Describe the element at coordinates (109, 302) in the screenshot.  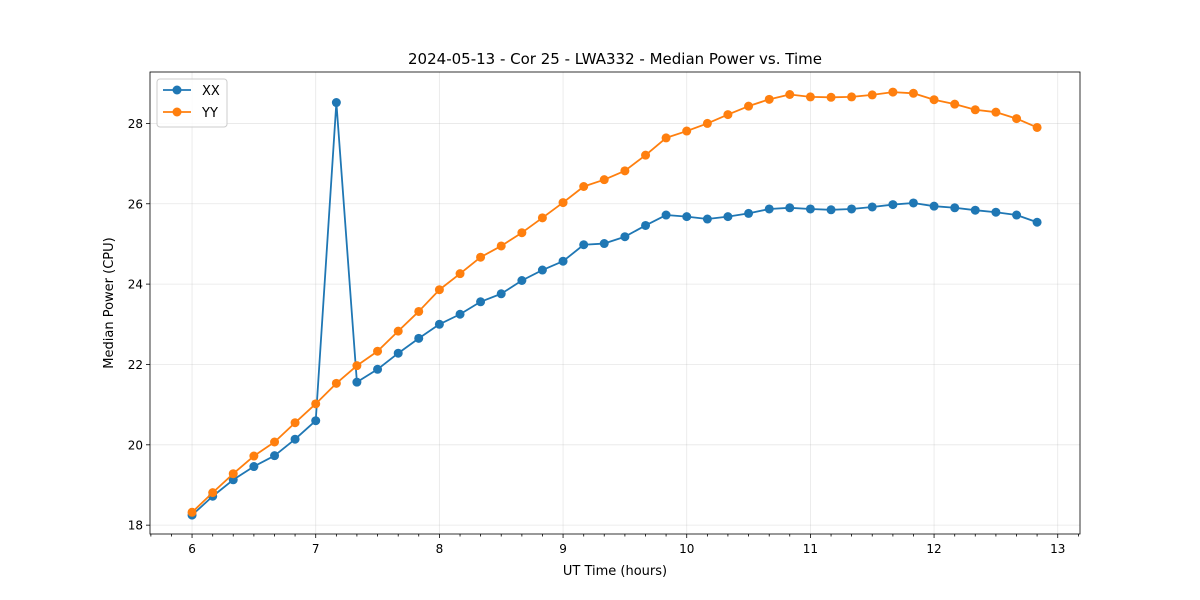
I see `y-axis-label: Median Power (CPU)` at that location.